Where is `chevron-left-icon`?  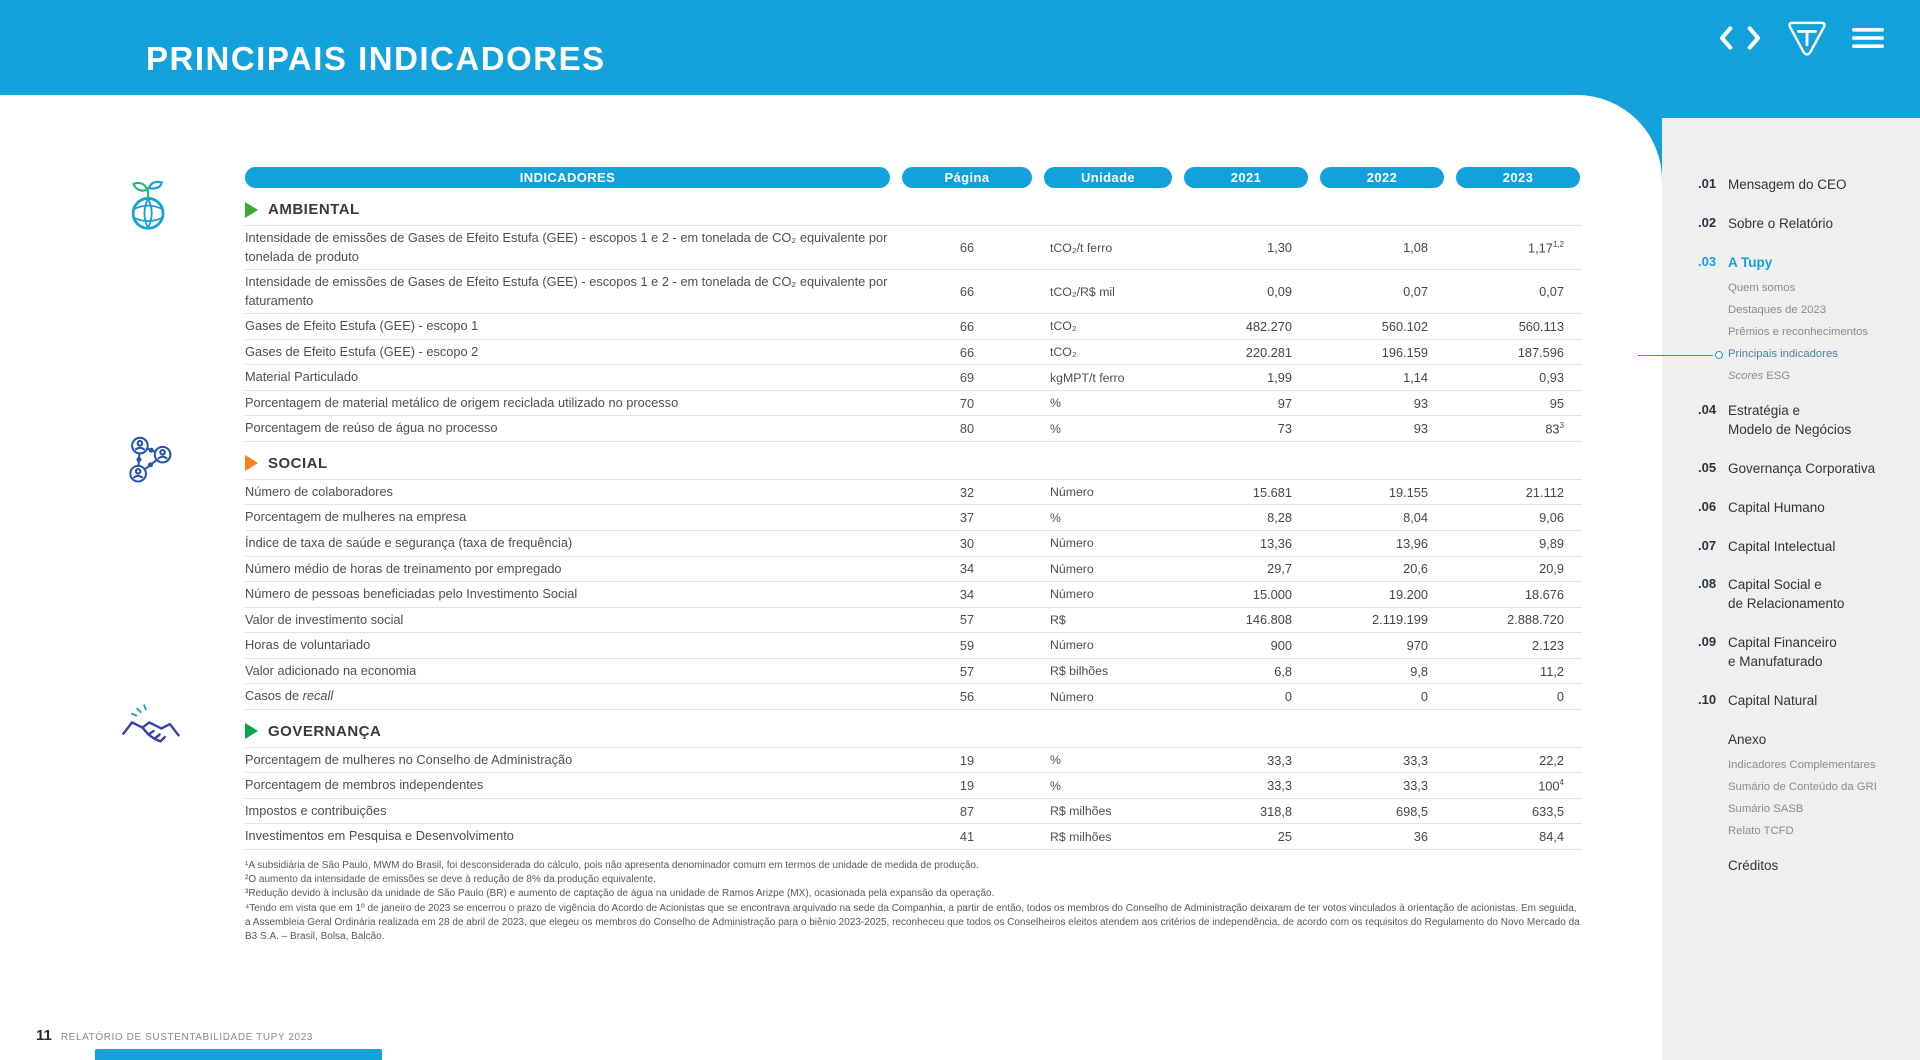 chevron-left-icon is located at coordinates (1725, 39).